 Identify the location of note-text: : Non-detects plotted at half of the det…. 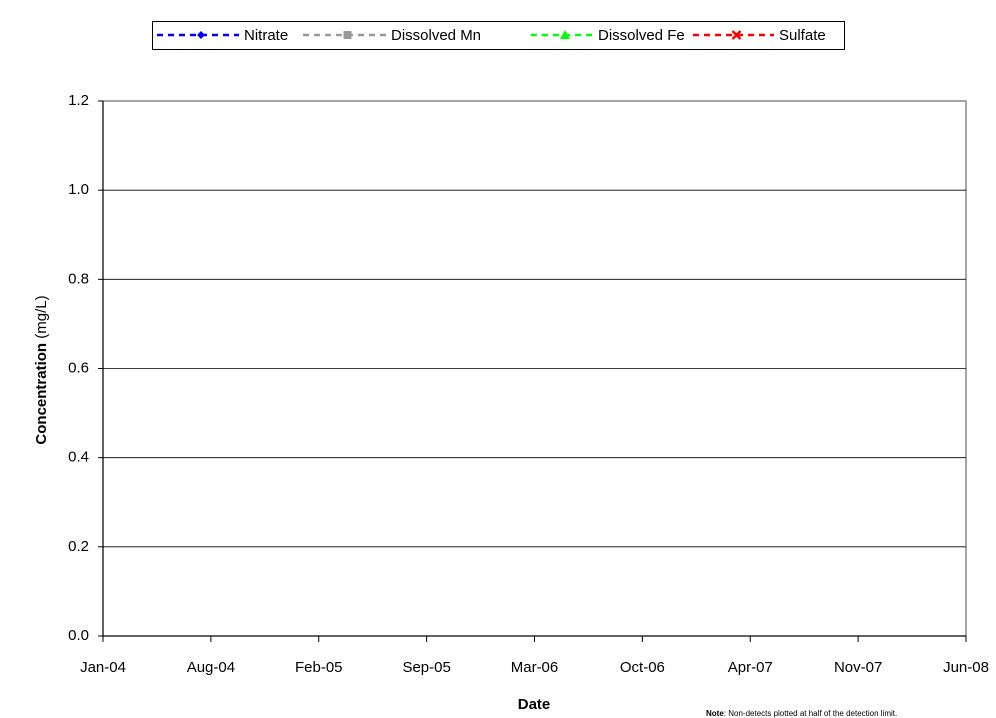
(810, 713).